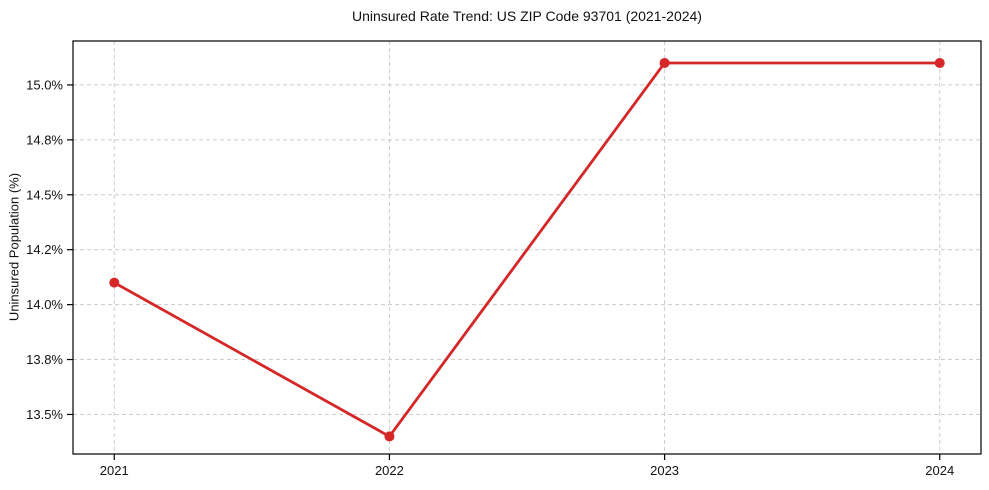 This screenshot has width=989, height=490. What do you see at coordinates (44, 359) in the screenshot?
I see `y-tick-label: 13.8%` at bounding box center [44, 359].